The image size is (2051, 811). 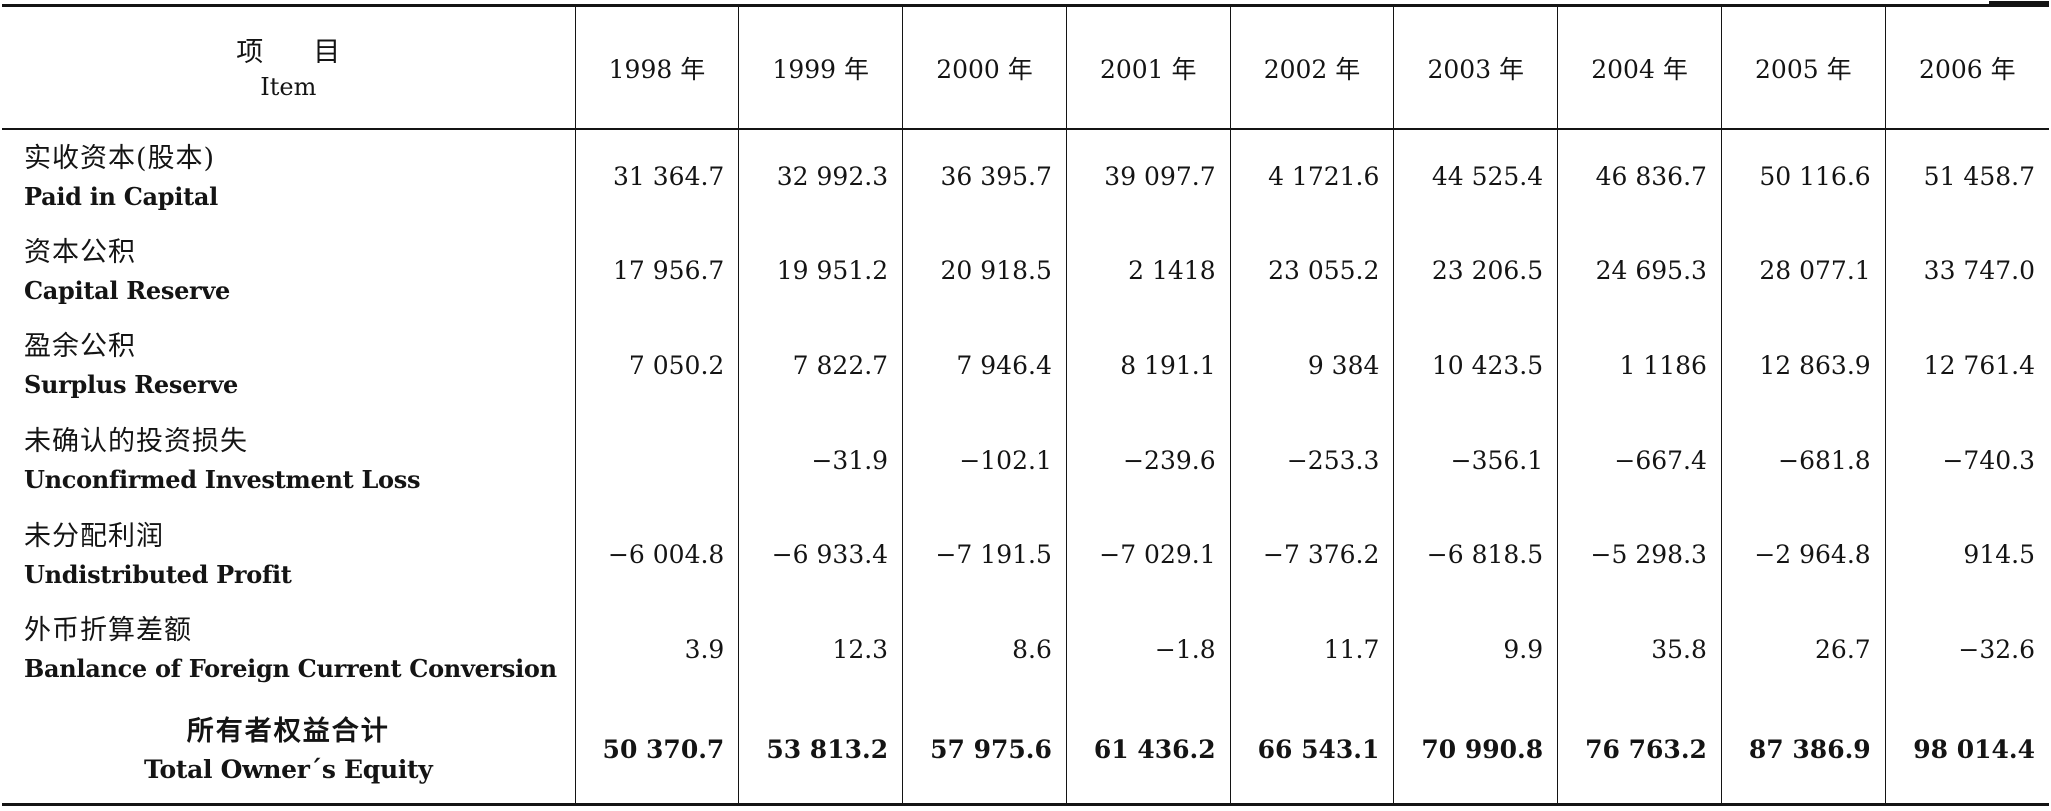 I want to click on table-cell, so click(x=656, y=460).